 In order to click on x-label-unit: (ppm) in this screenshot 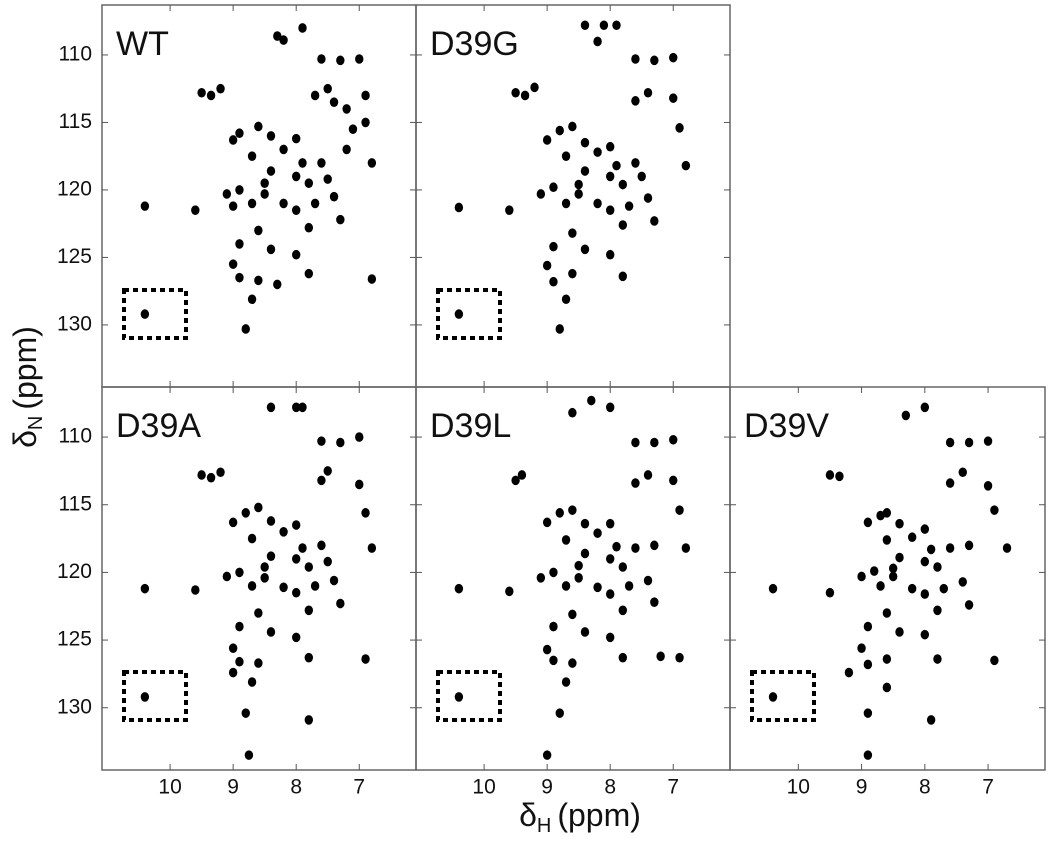, I will do `click(599, 815)`.